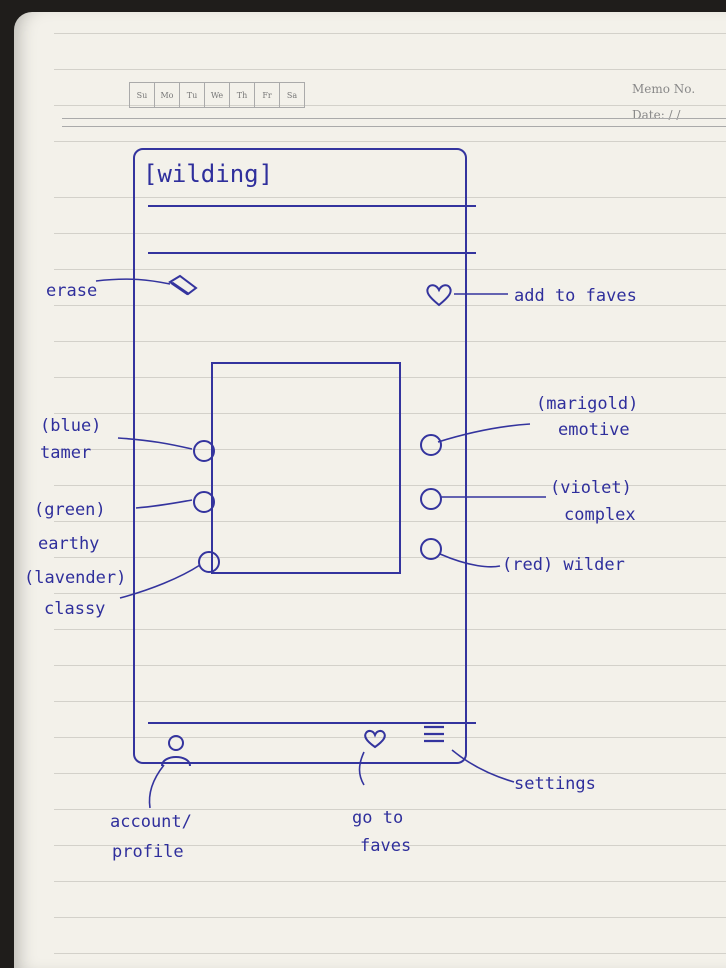 This screenshot has height=968, width=726. Describe the element at coordinates (587, 404) in the screenshot. I see `marigold-annotation-1: (marigold)` at that location.